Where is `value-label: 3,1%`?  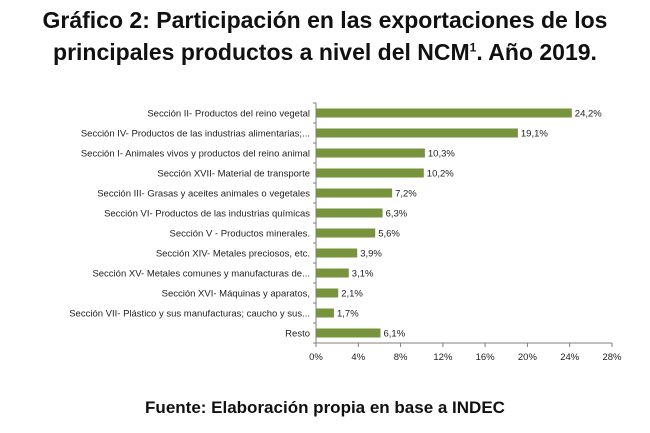
value-label: 3,1% is located at coordinates (363, 274).